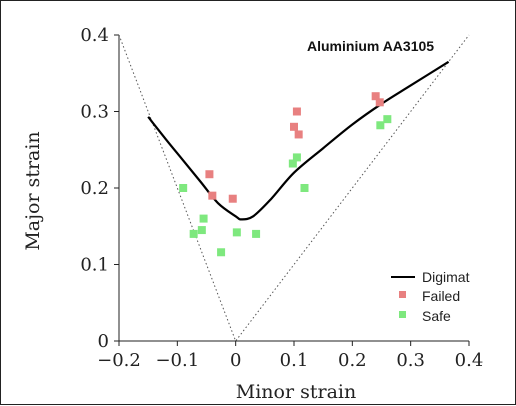  Describe the element at coordinates (177, 360) in the screenshot. I see `x-tick-label: −0.1` at that location.